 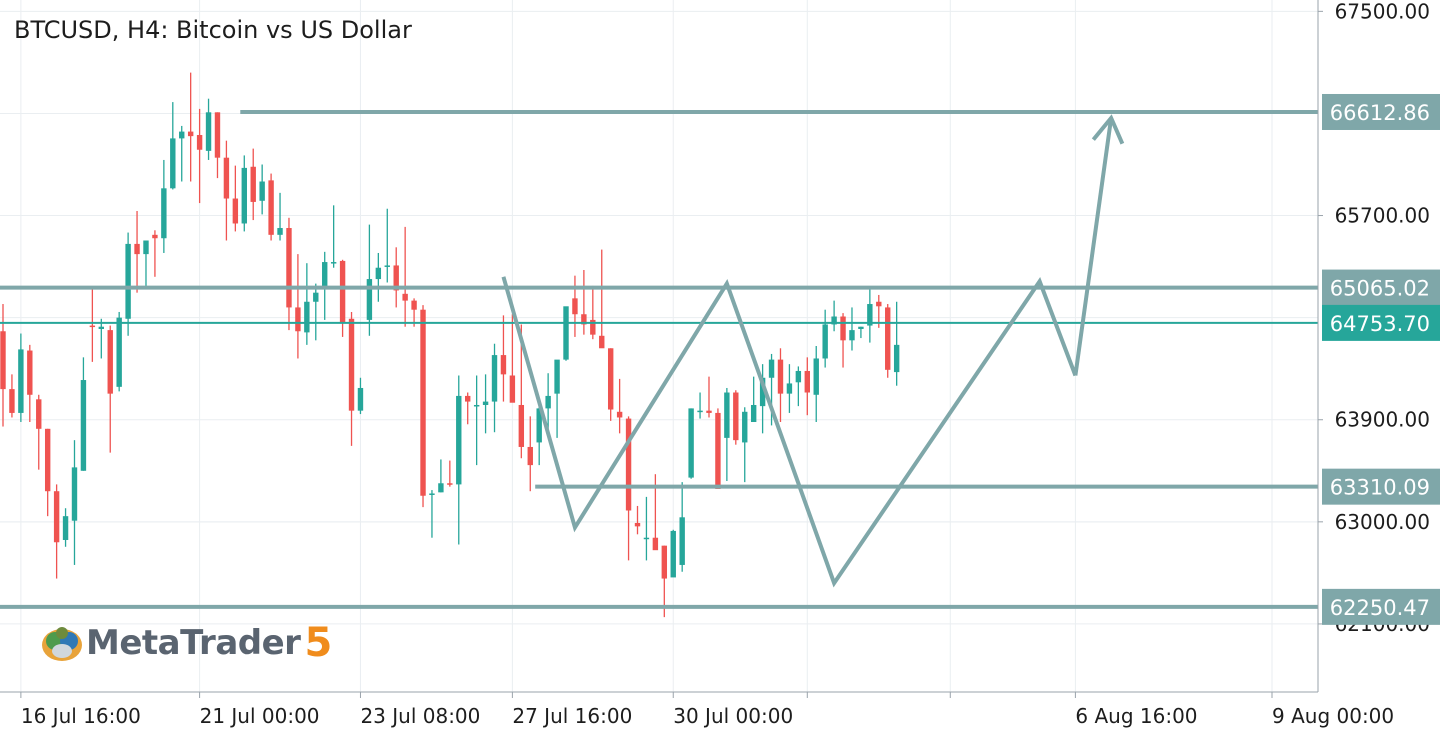 I want to click on current-price-label: 64753.70, so click(x=1380, y=324).